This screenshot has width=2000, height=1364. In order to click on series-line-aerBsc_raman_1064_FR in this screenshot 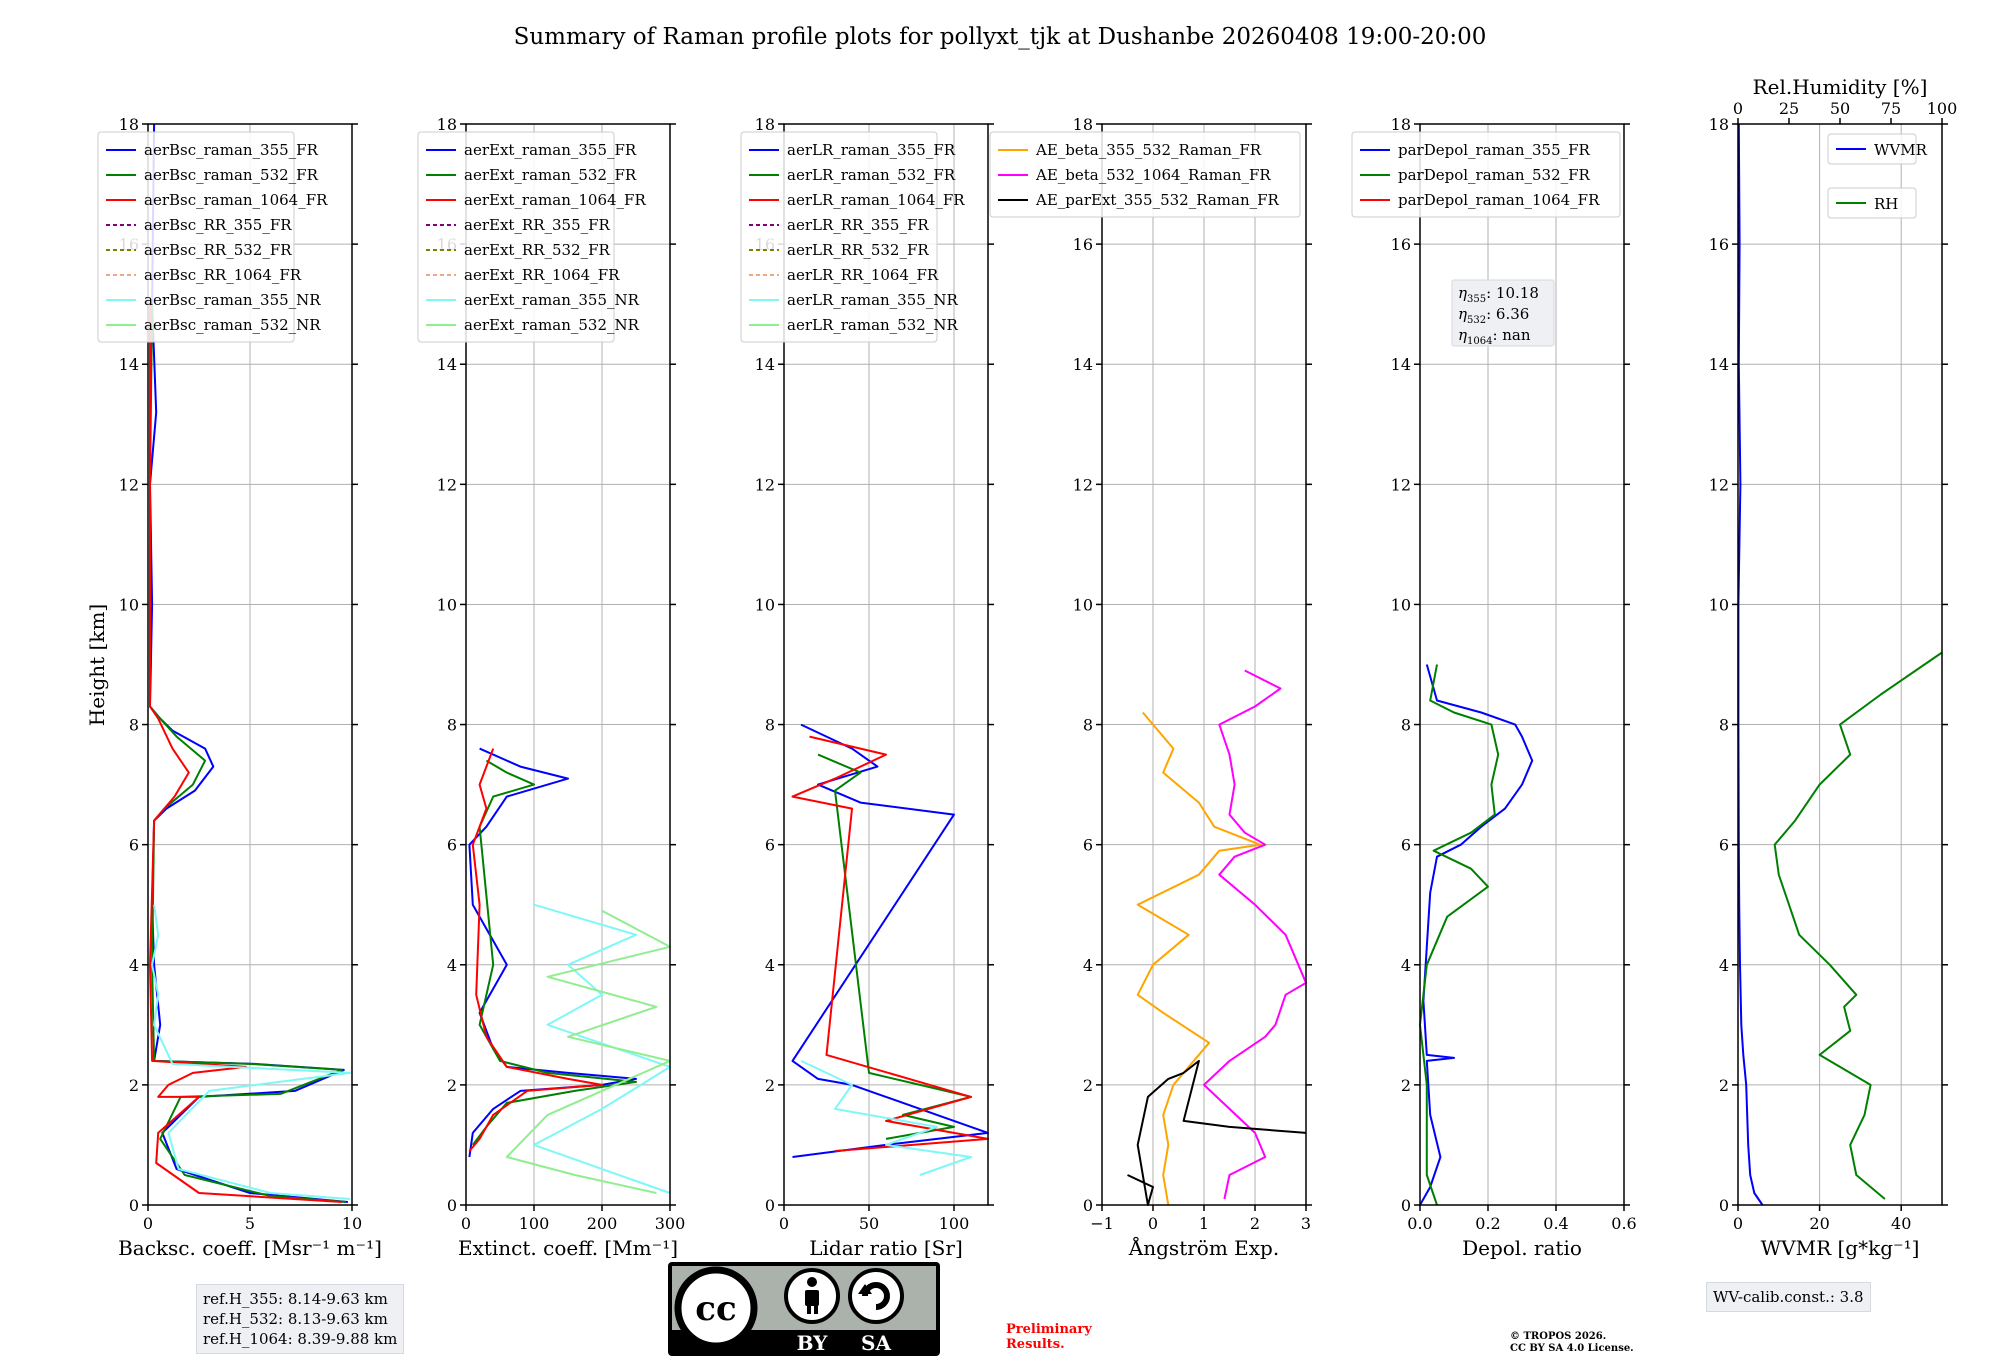, I will do `click(245, 753)`.